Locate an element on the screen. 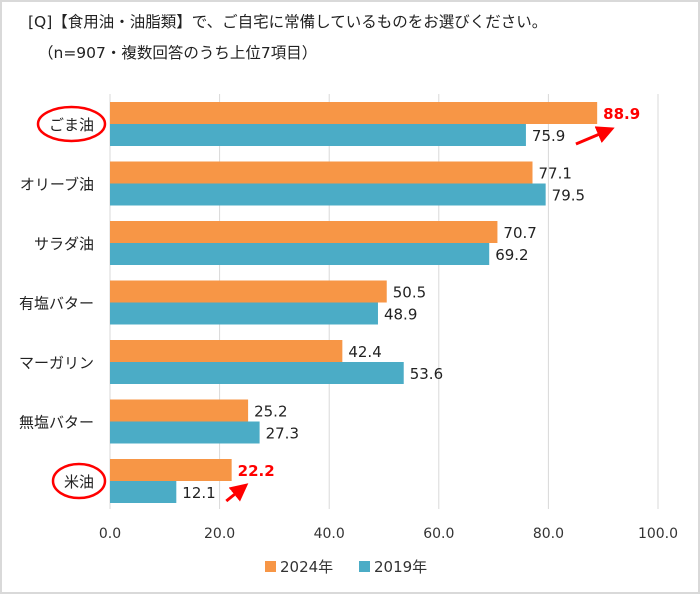 The width and height of the screenshot is (700, 594). data-label: 88.9 is located at coordinates (621, 114).